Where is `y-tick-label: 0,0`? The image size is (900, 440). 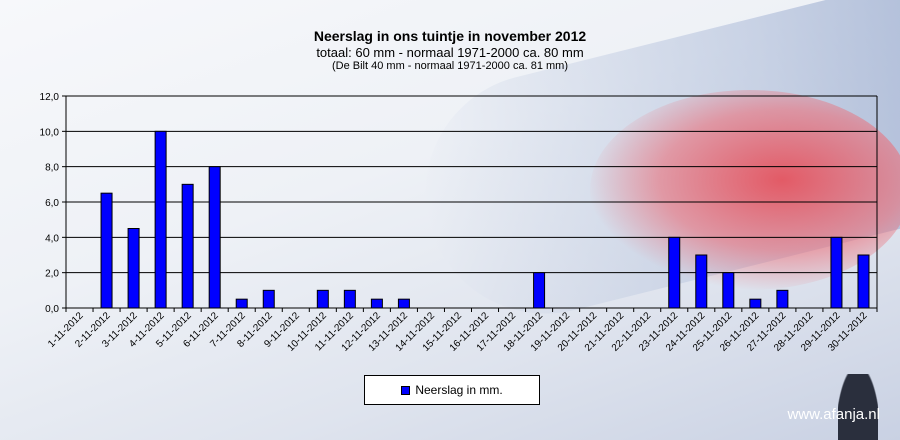
y-tick-label: 0,0 is located at coordinates (52, 309).